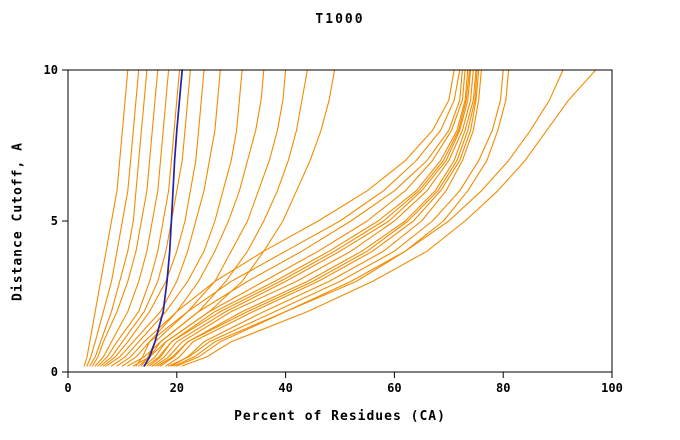 The width and height of the screenshot is (680, 440). Describe the element at coordinates (67, 388) in the screenshot. I see `x-tick-label: 0` at that location.